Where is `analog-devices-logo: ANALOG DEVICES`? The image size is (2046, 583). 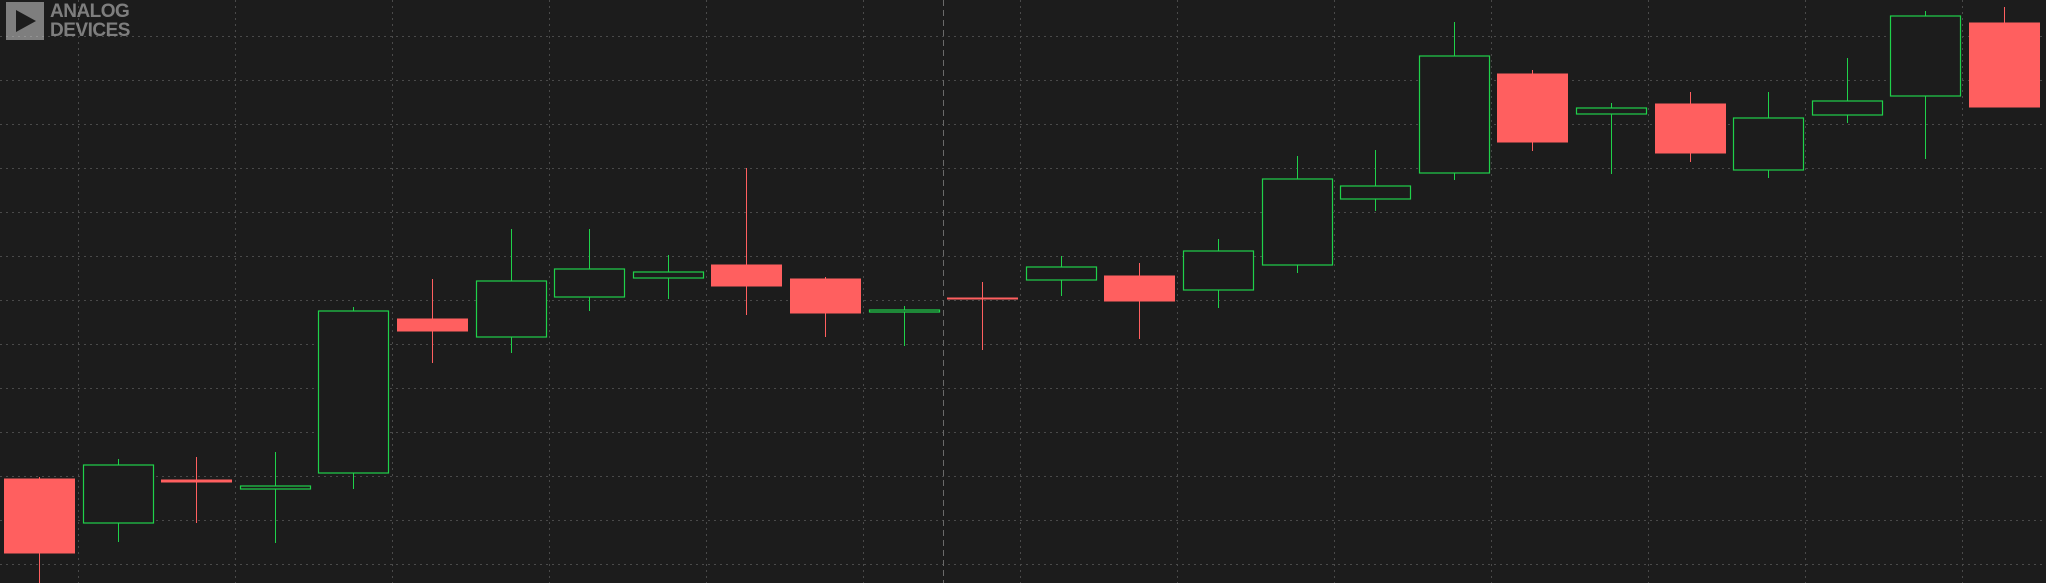 analog-devices-logo: ANALOG DEVICES is located at coordinates (68, 21).